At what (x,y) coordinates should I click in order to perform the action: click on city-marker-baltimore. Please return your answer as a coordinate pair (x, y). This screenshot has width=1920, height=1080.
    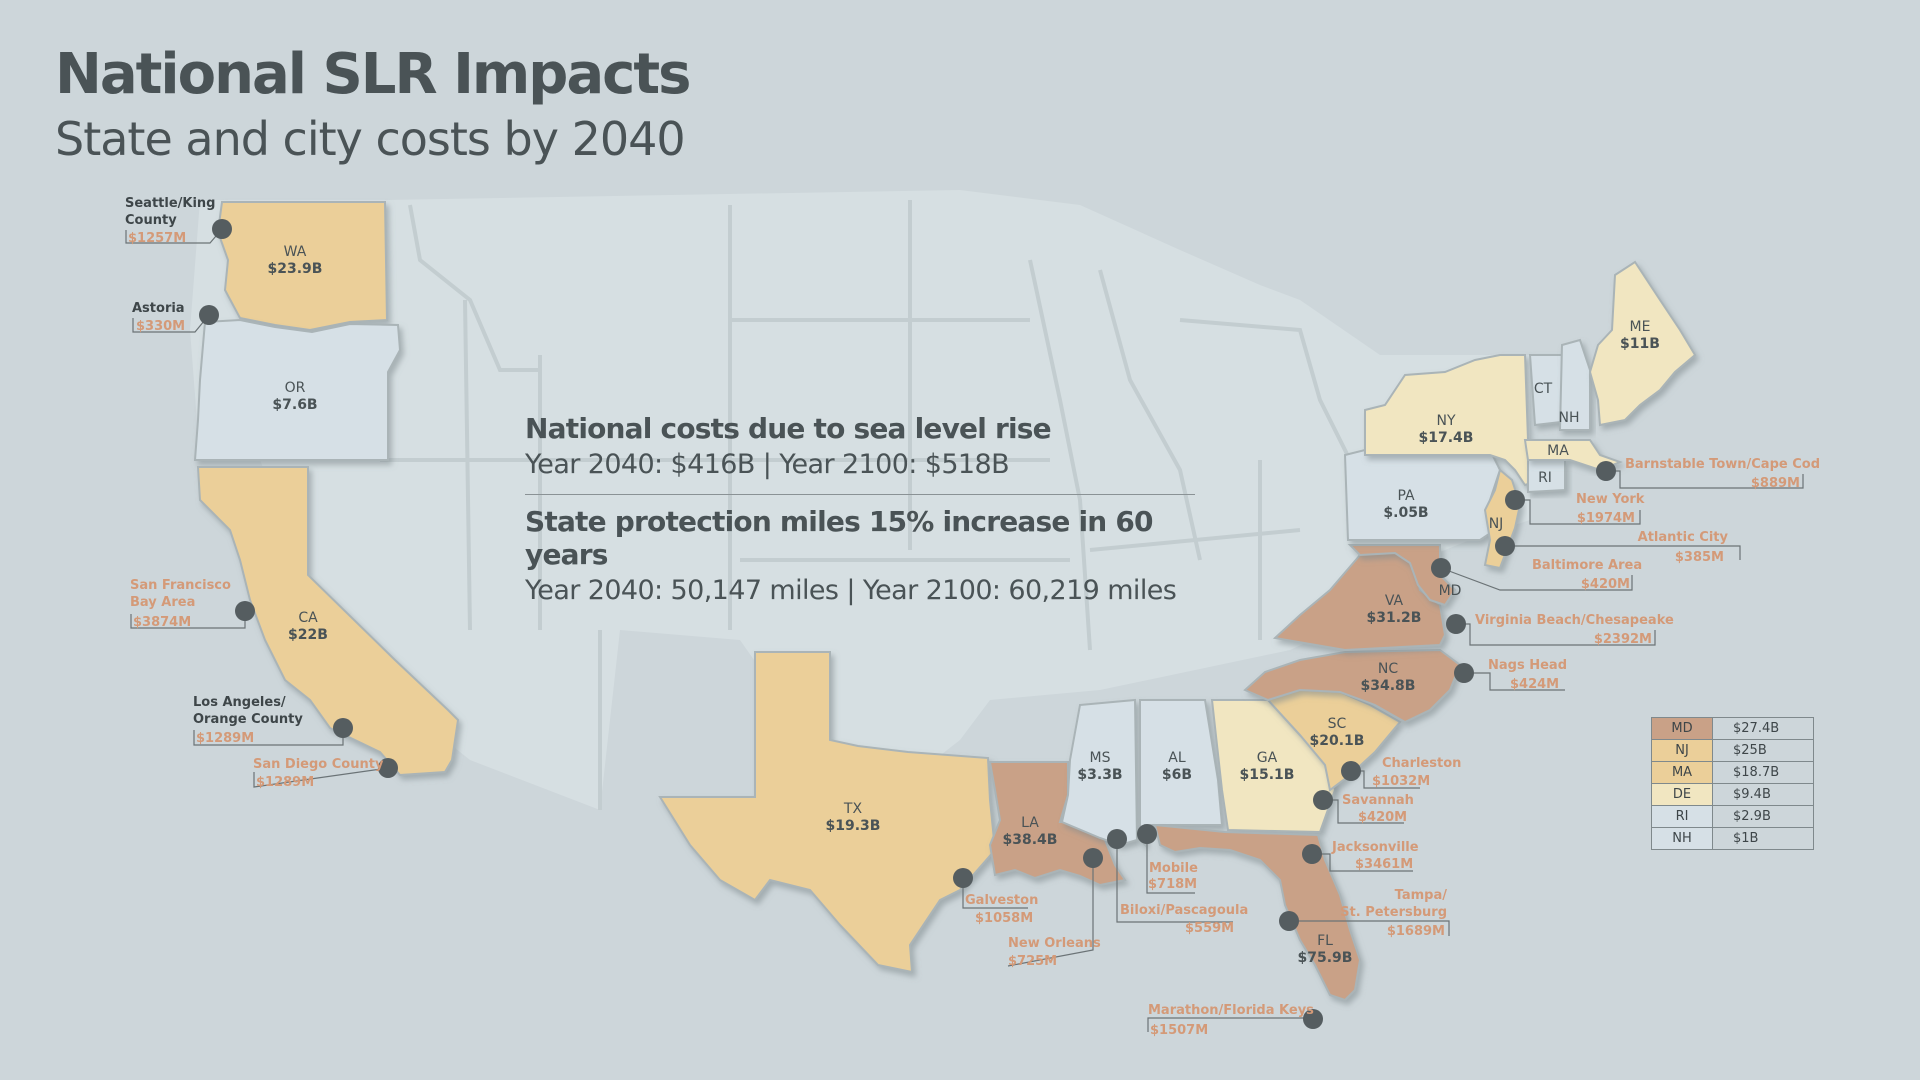
    Looking at the image, I should click on (1441, 568).